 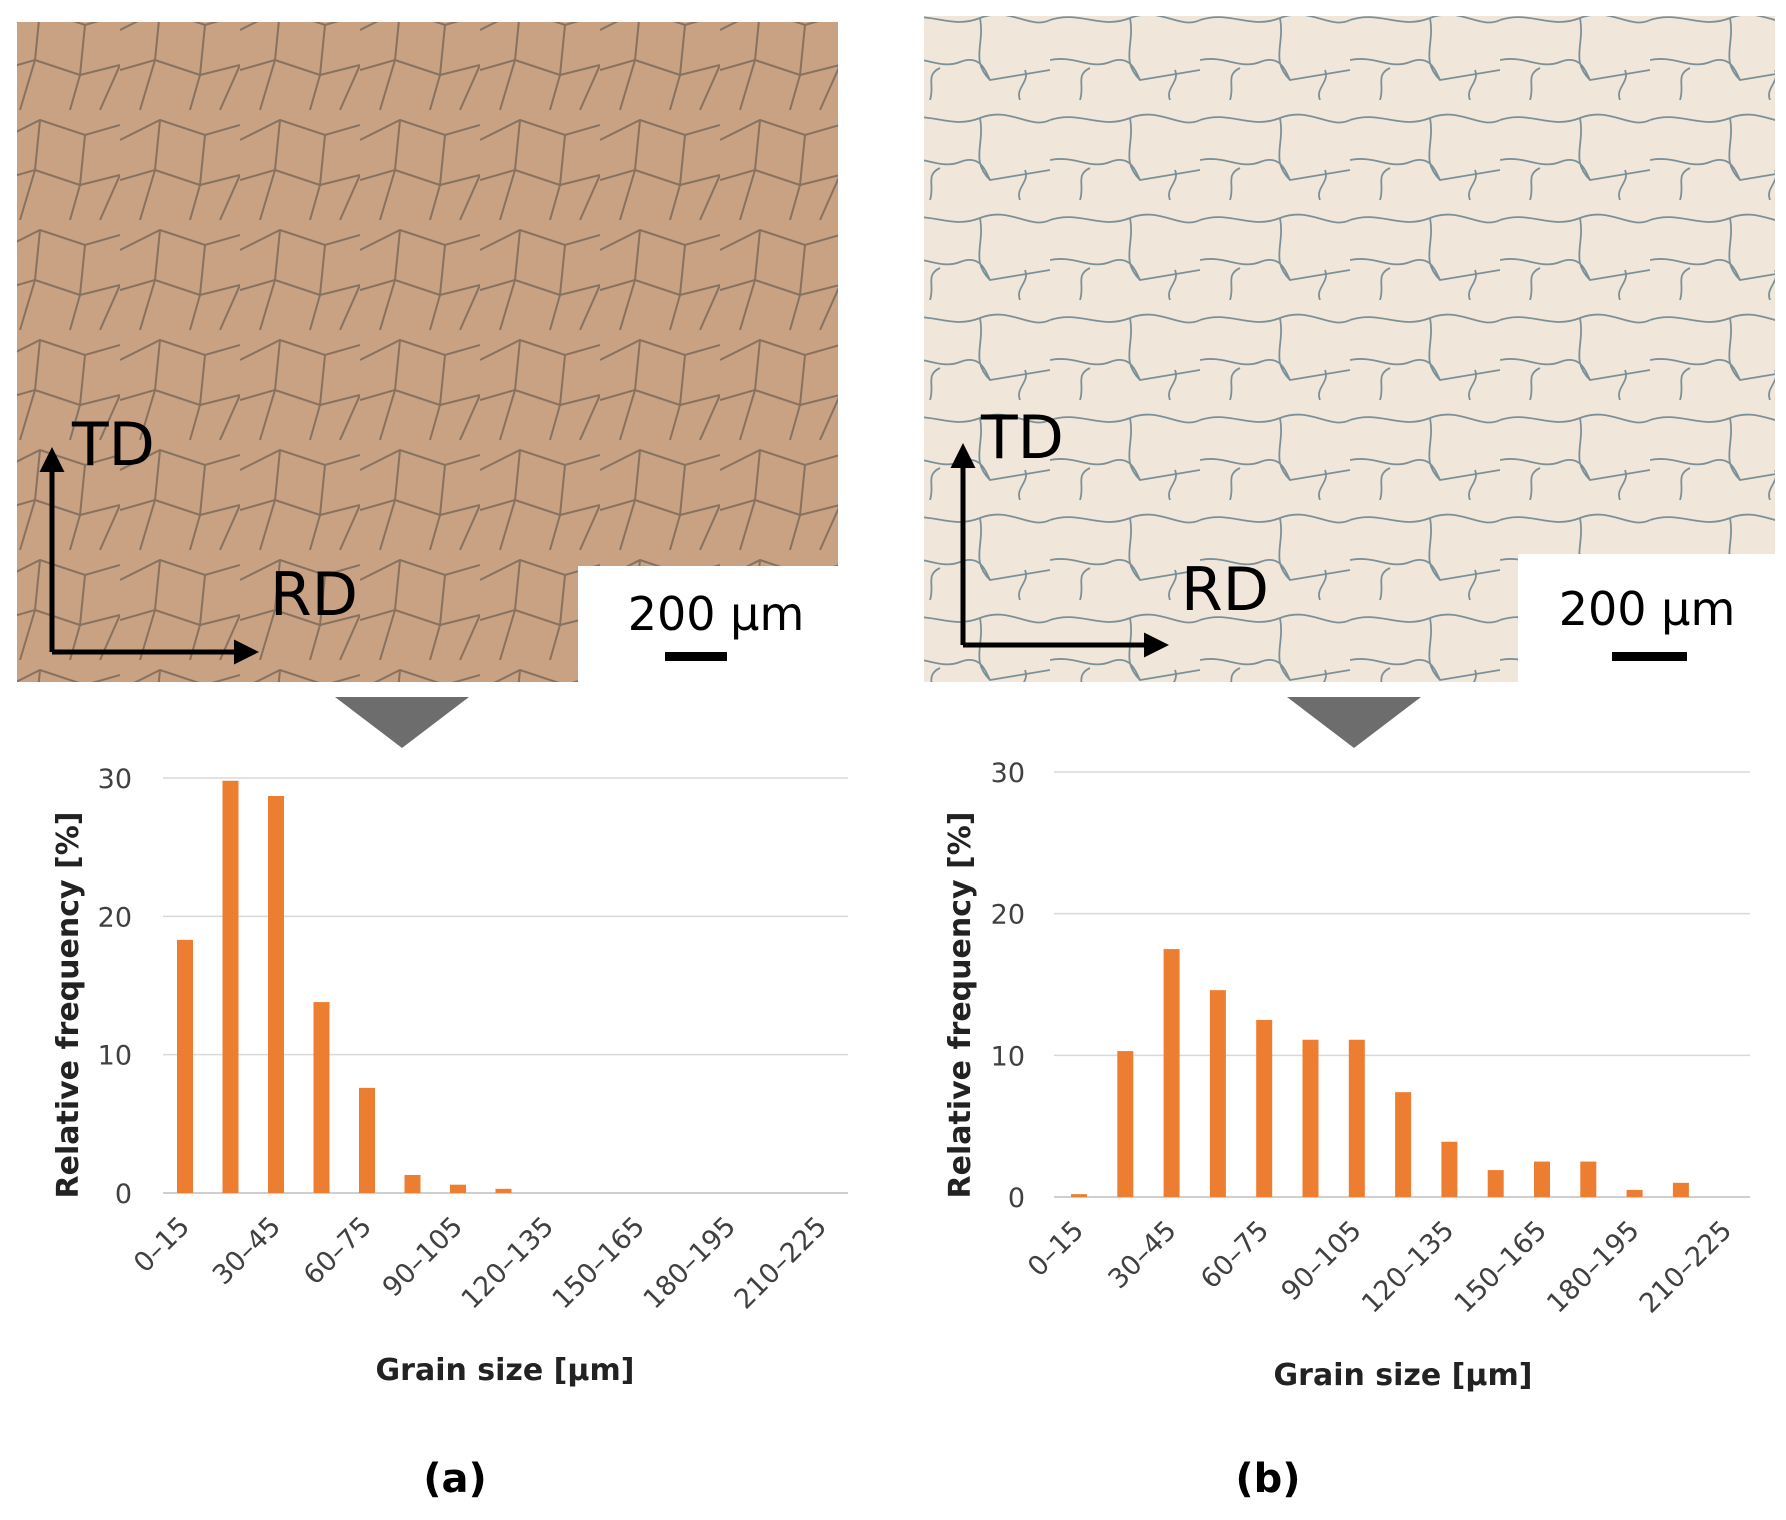 What do you see at coordinates (1008, 986) in the screenshot?
I see `chart-b-y-ticks: 0 10 20 30` at bounding box center [1008, 986].